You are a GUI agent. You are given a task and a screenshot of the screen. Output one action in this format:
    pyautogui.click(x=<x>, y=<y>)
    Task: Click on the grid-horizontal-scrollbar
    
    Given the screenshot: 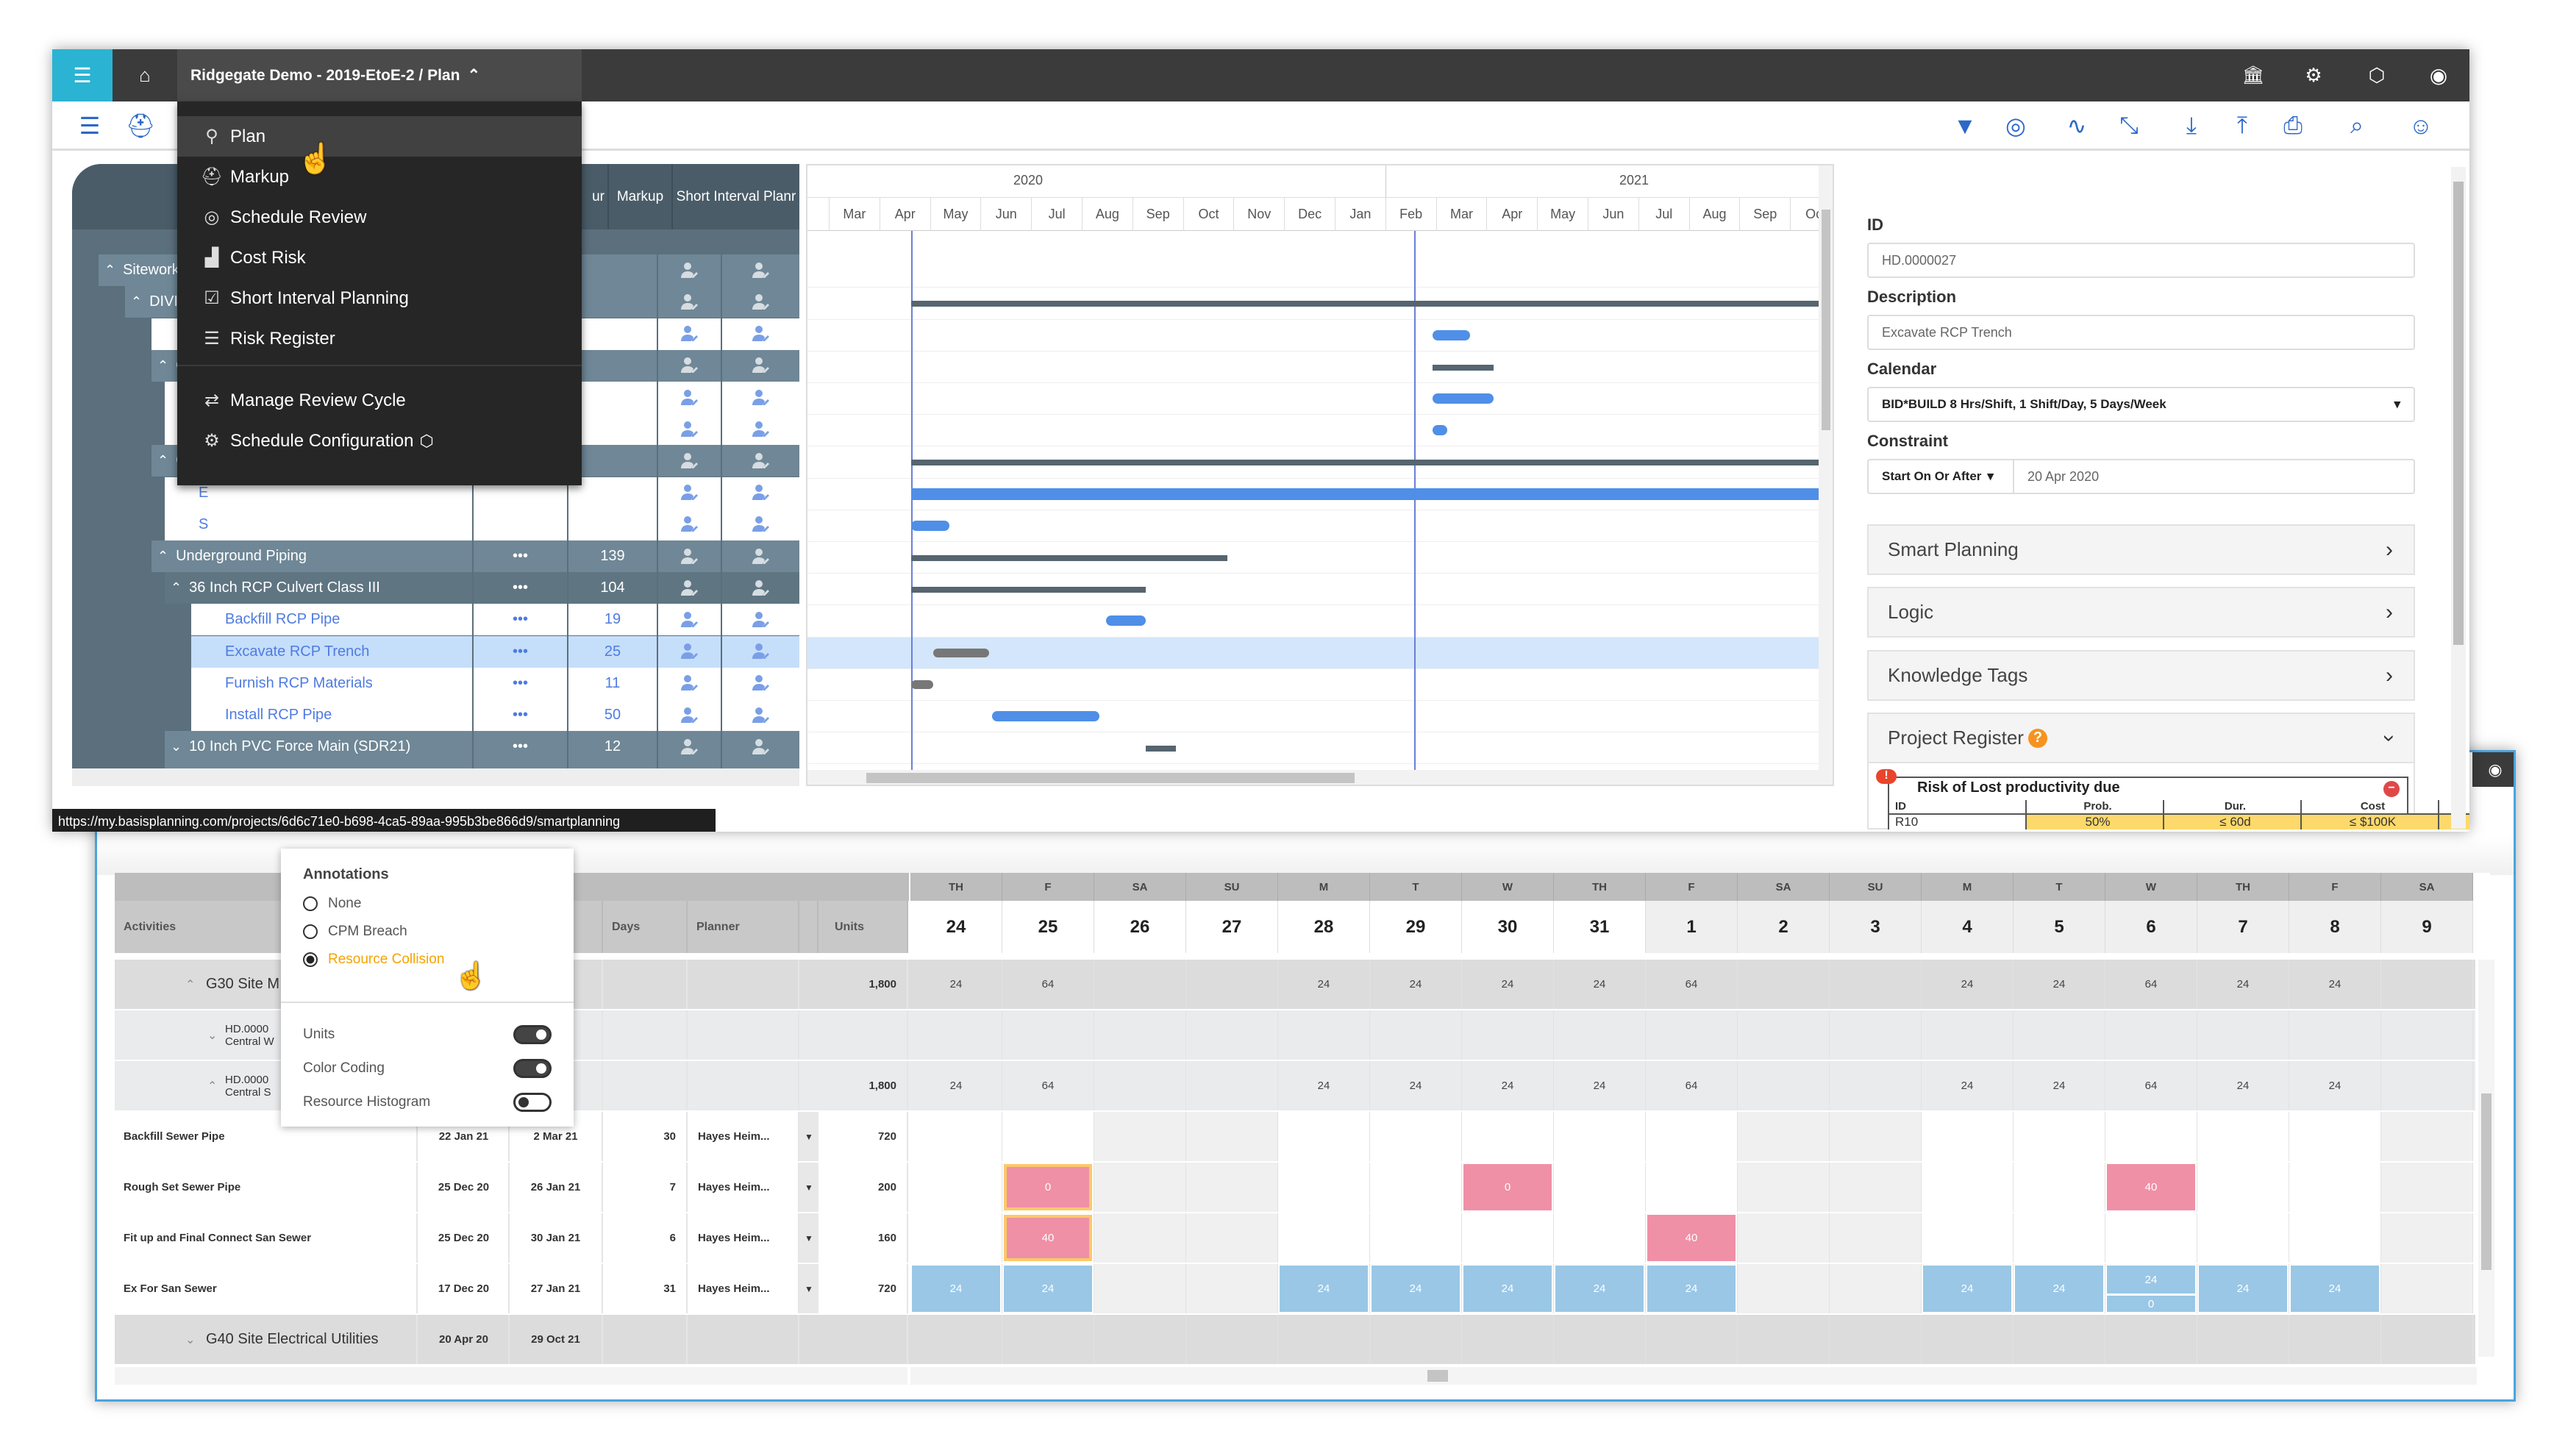 What is the action you would take?
    pyautogui.click(x=436, y=777)
    